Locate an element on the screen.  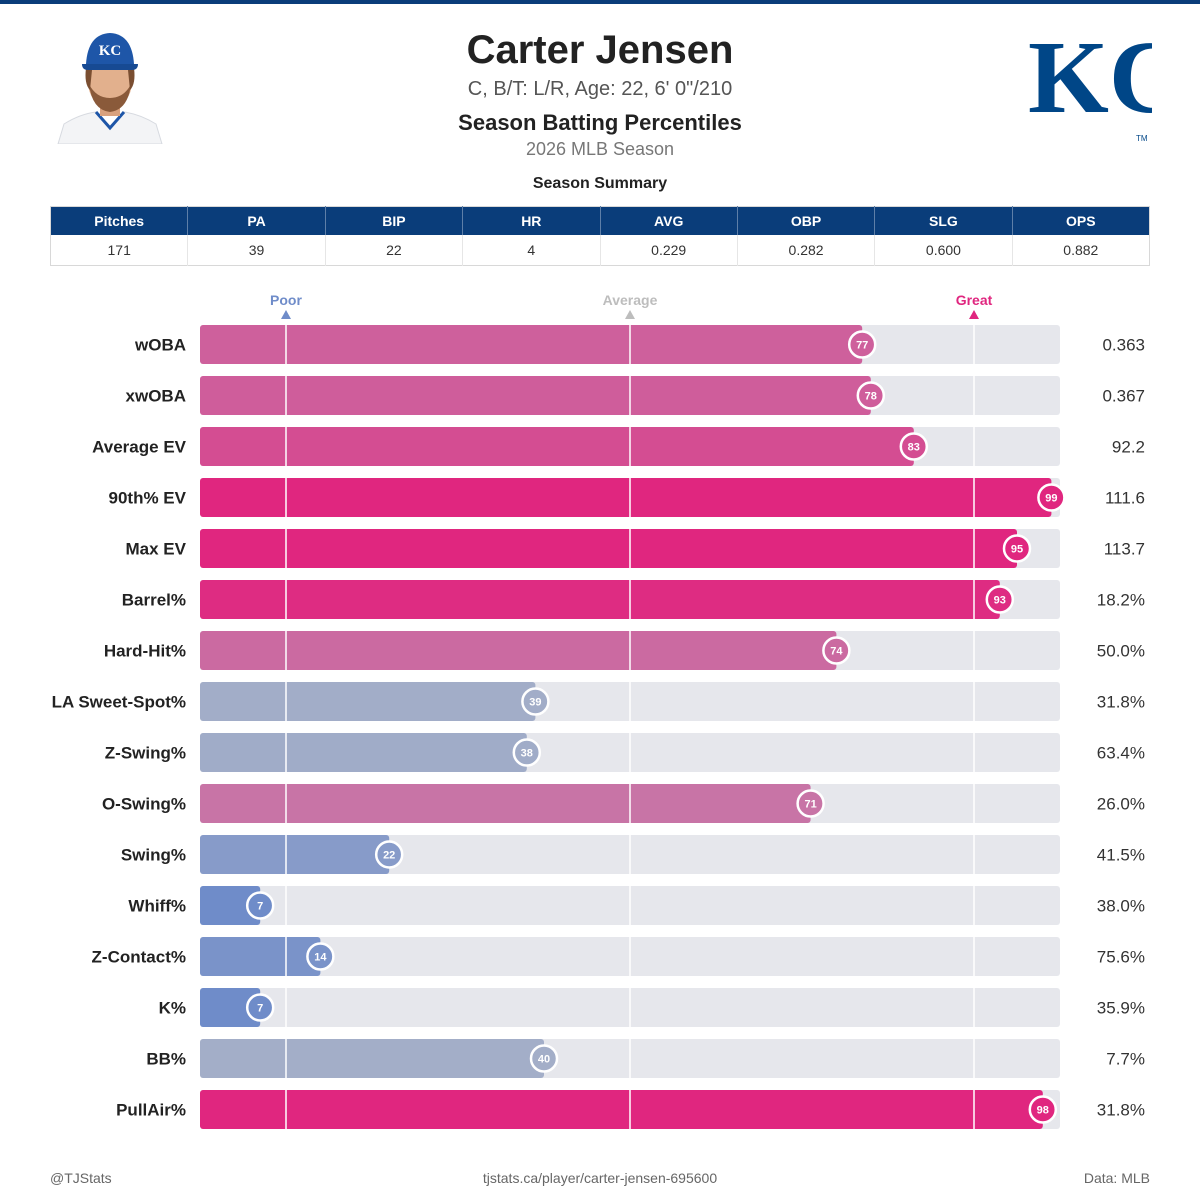
percentile-text-la-sweet-spot: 39 is located at coordinates (535, 703).